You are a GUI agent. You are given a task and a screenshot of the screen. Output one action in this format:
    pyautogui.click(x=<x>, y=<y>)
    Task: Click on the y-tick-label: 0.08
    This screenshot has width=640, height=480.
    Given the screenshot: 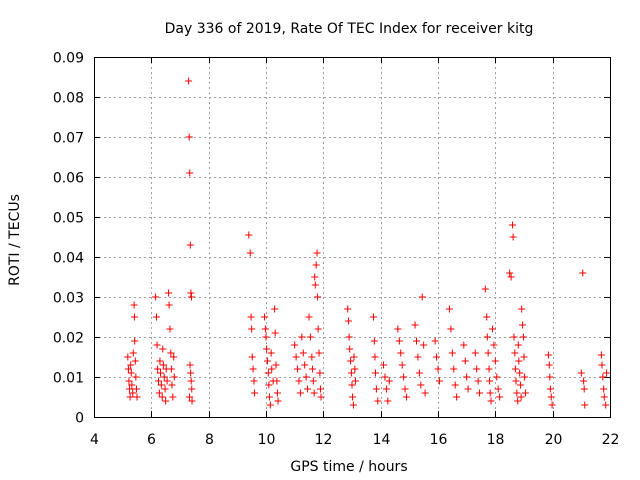 What is the action you would take?
    pyautogui.click(x=68, y=99)
    